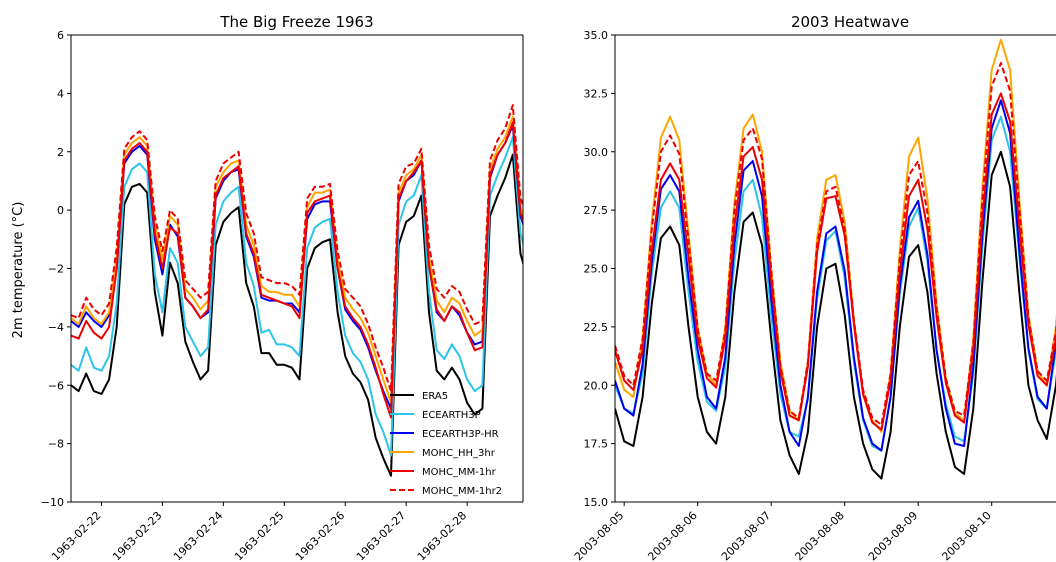 Image resolution: width=1056 pixels, height=562 pixels. Describe the element at coordinates (296, 22) in the screenshot. I see `chart-title: The Big Freeze 1963` at that location.